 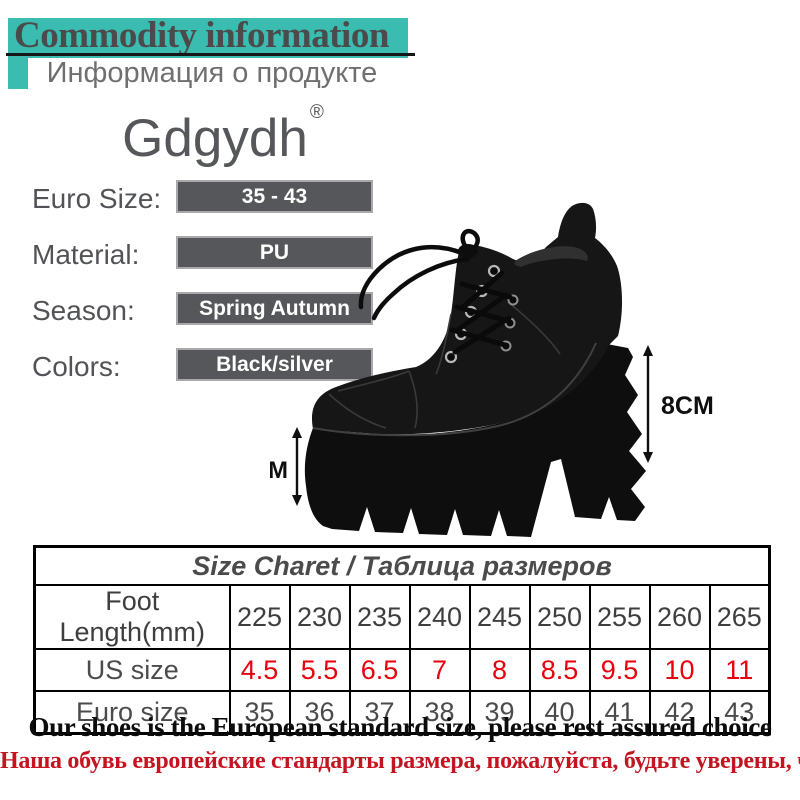 I want to click on row-label-us-size: US size, so click(x=132, y=670).